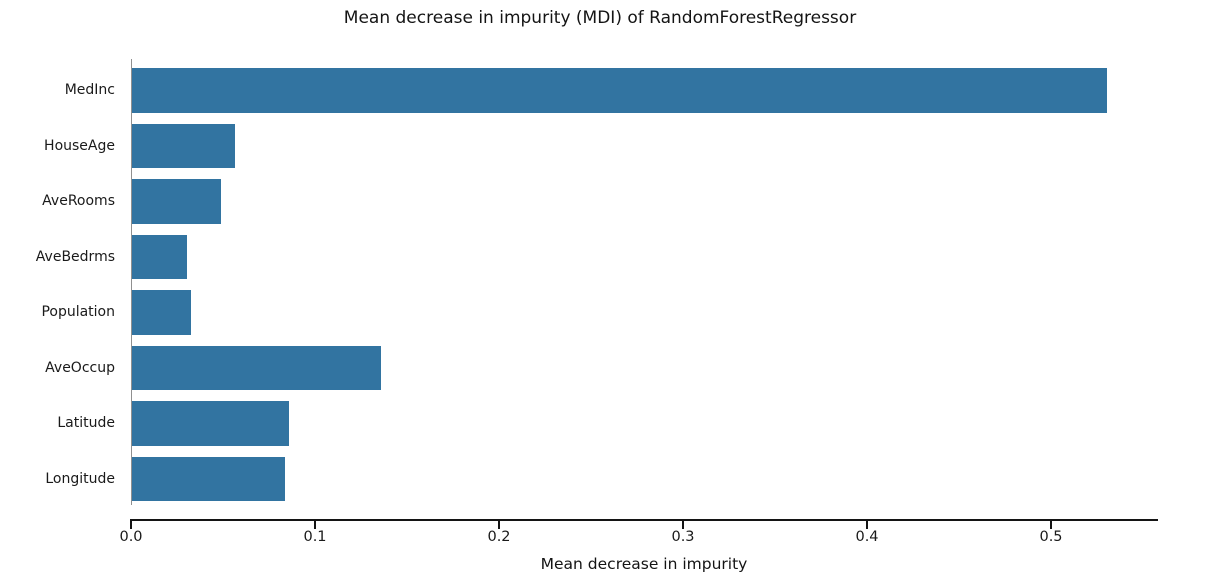 This screenshot has height=587, width=1210. I want to click on x-tick-mark-0.2, so click(499, 524).